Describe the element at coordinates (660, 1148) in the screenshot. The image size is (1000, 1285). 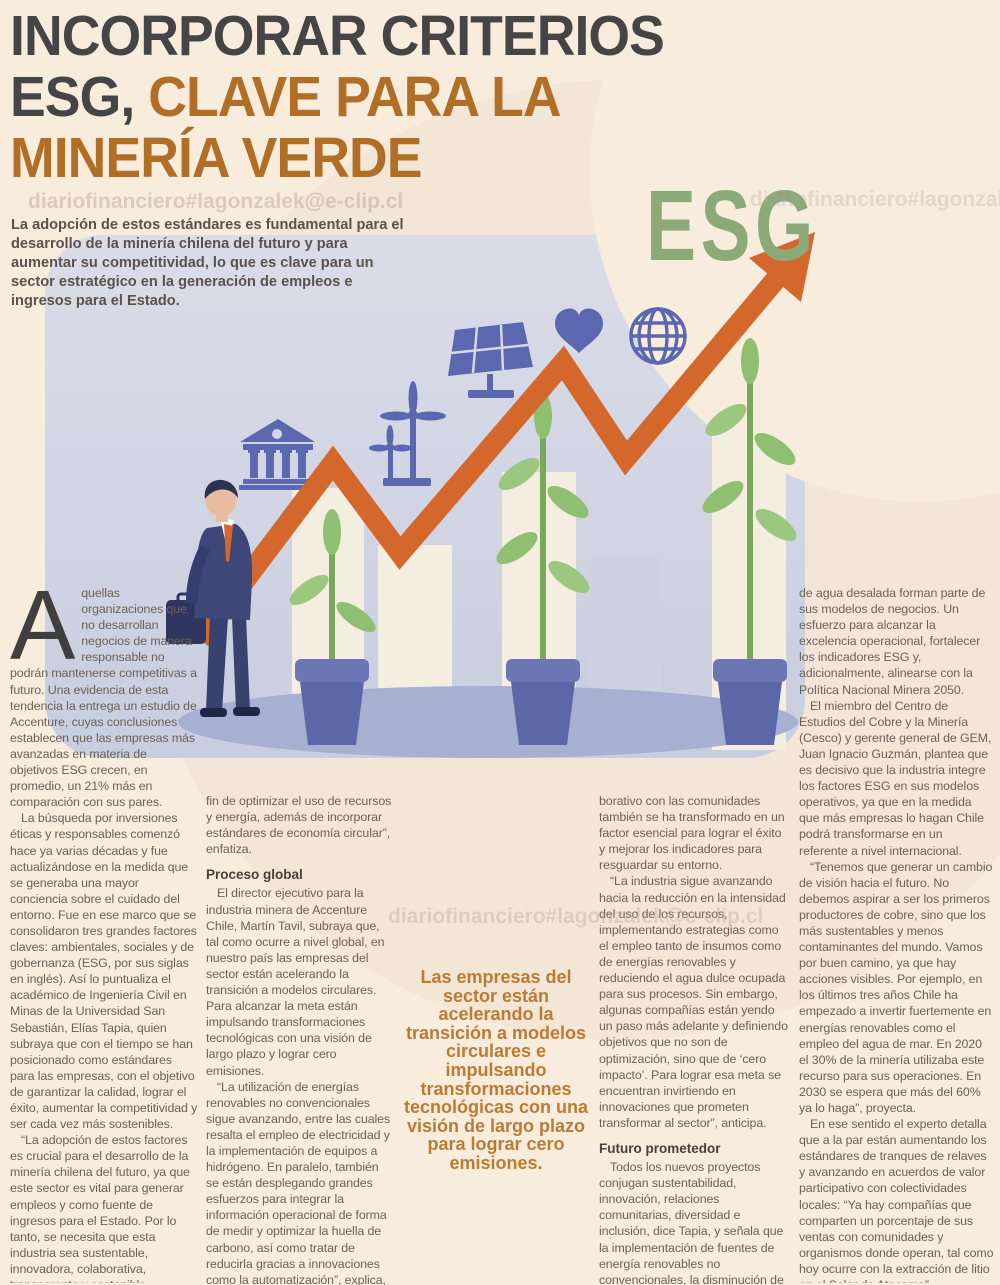
I see `subhead-futuro-prometedor: Futuro prometedor` at that location.